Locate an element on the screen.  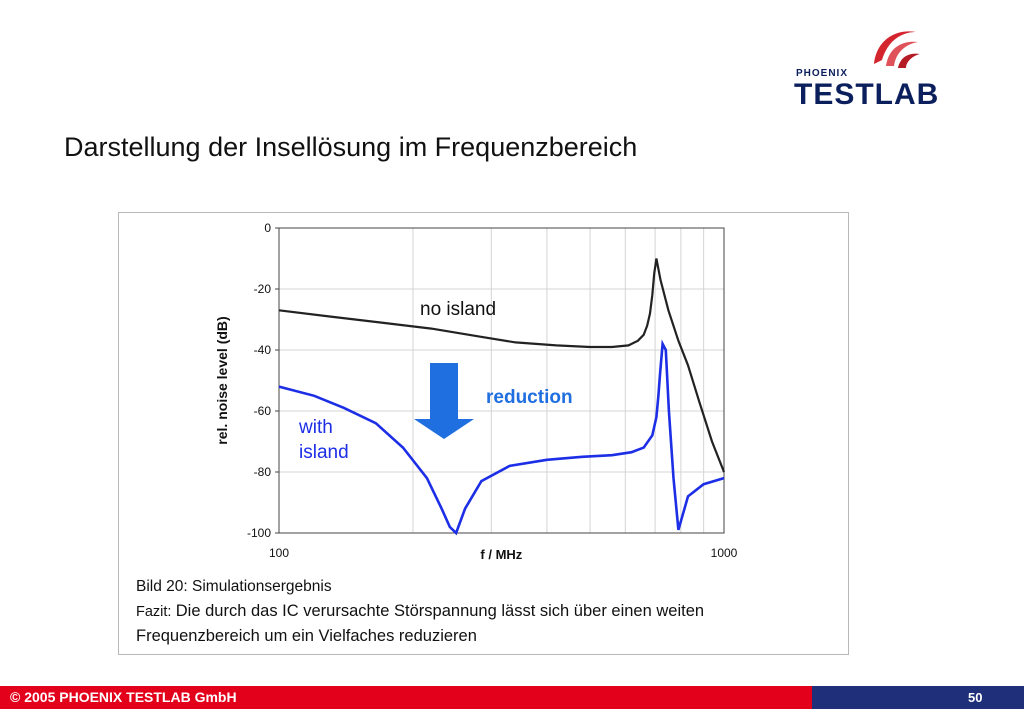
annotation-no-island: no island is located at coordinates (458, 309).